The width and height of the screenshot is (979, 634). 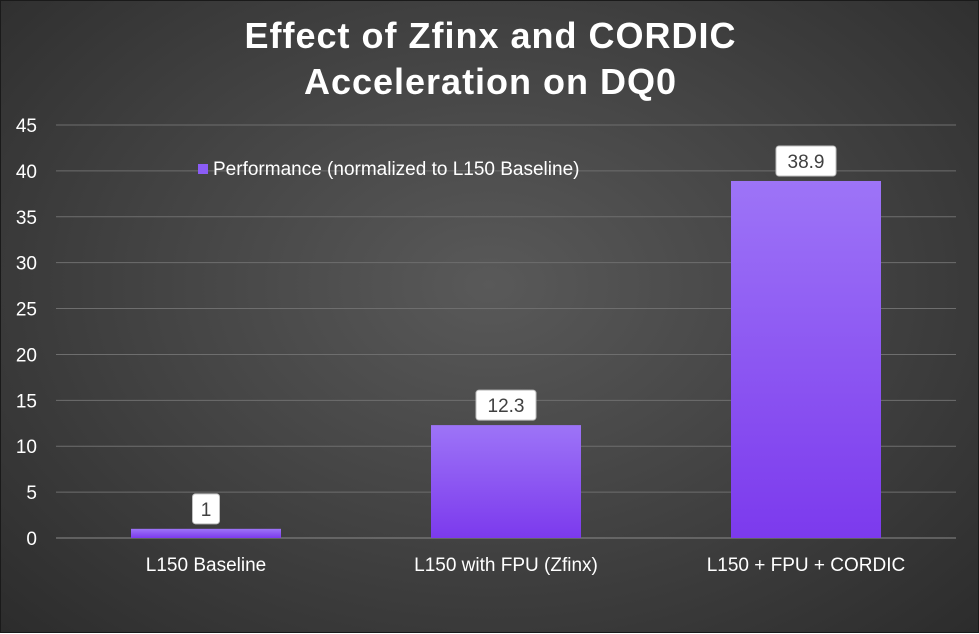 What do you see at coordinates (26, 218) in the screenshot?
I see `y-tick-label: 35` at bounding box center [26, 218].